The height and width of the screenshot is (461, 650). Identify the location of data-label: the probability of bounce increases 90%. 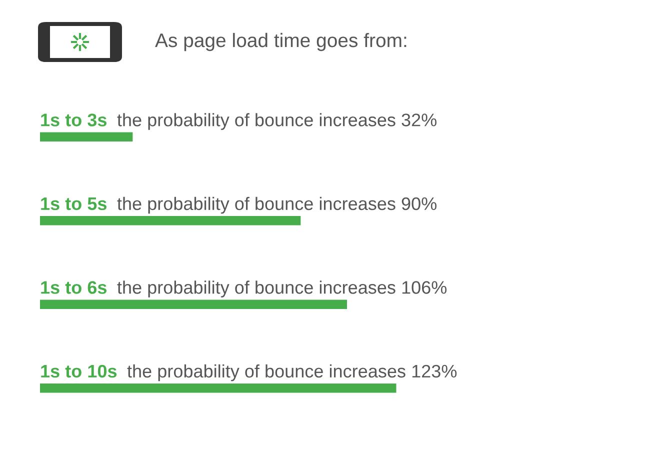
(276, 205).